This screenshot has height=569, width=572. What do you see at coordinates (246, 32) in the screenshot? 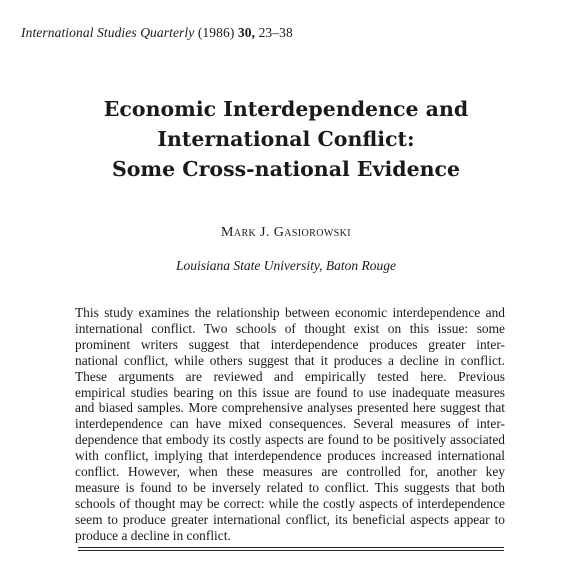
I see `journal-volume: 30,` at bounding box center [246, 32].